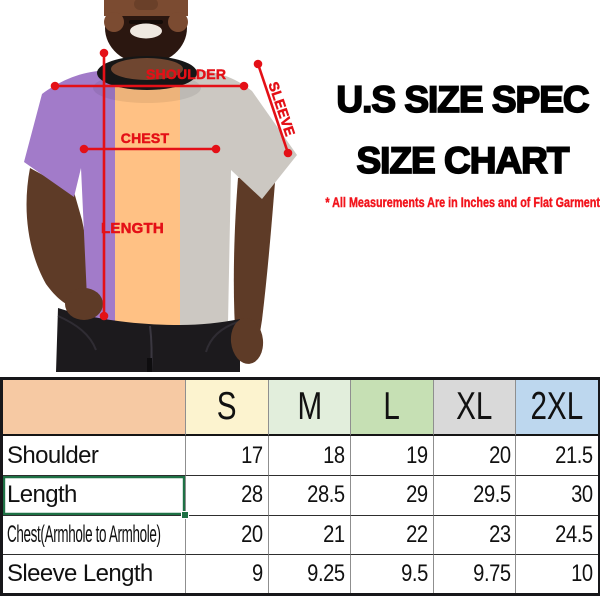 The height and width of the screenshot is (600, 600). I want to click on sleeve-s-value: 9, so click(226, 573).